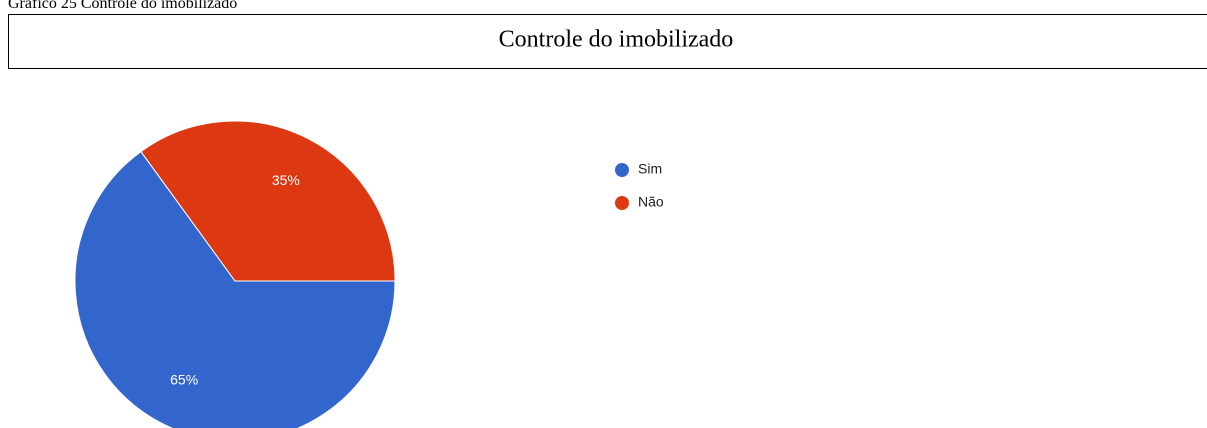 This screenshot has height=428, width=1207. What do you see at coordinates (184, 379) in the screenshot?
I see `slice-label: 65%` at bounding box center [184, 379].